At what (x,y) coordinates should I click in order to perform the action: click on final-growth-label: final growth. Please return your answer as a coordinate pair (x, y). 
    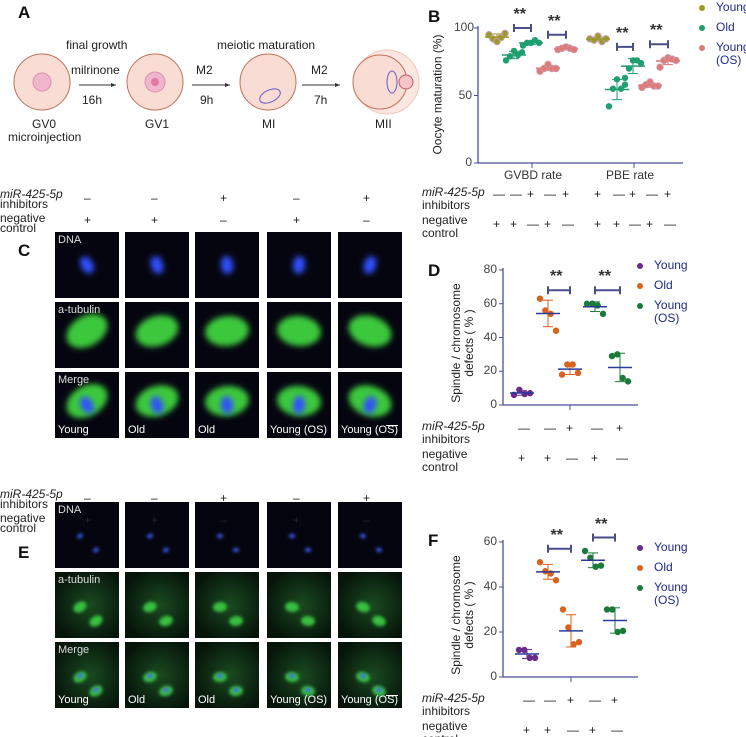
    Looking at the image, I should click on (97, 45).